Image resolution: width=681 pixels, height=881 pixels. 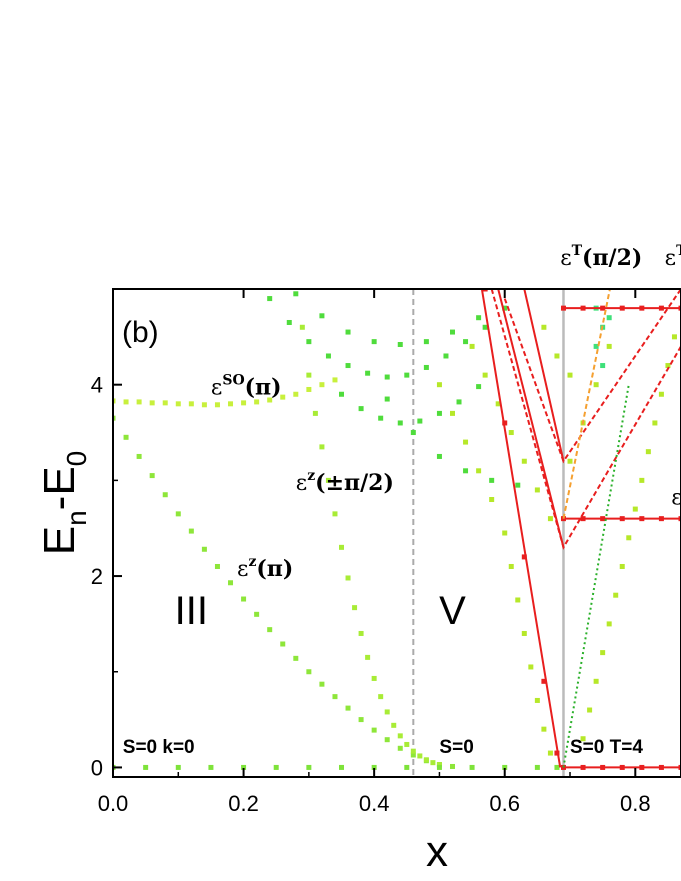 I want to click on svg-text: En-E0, so click(x=63, y=503).